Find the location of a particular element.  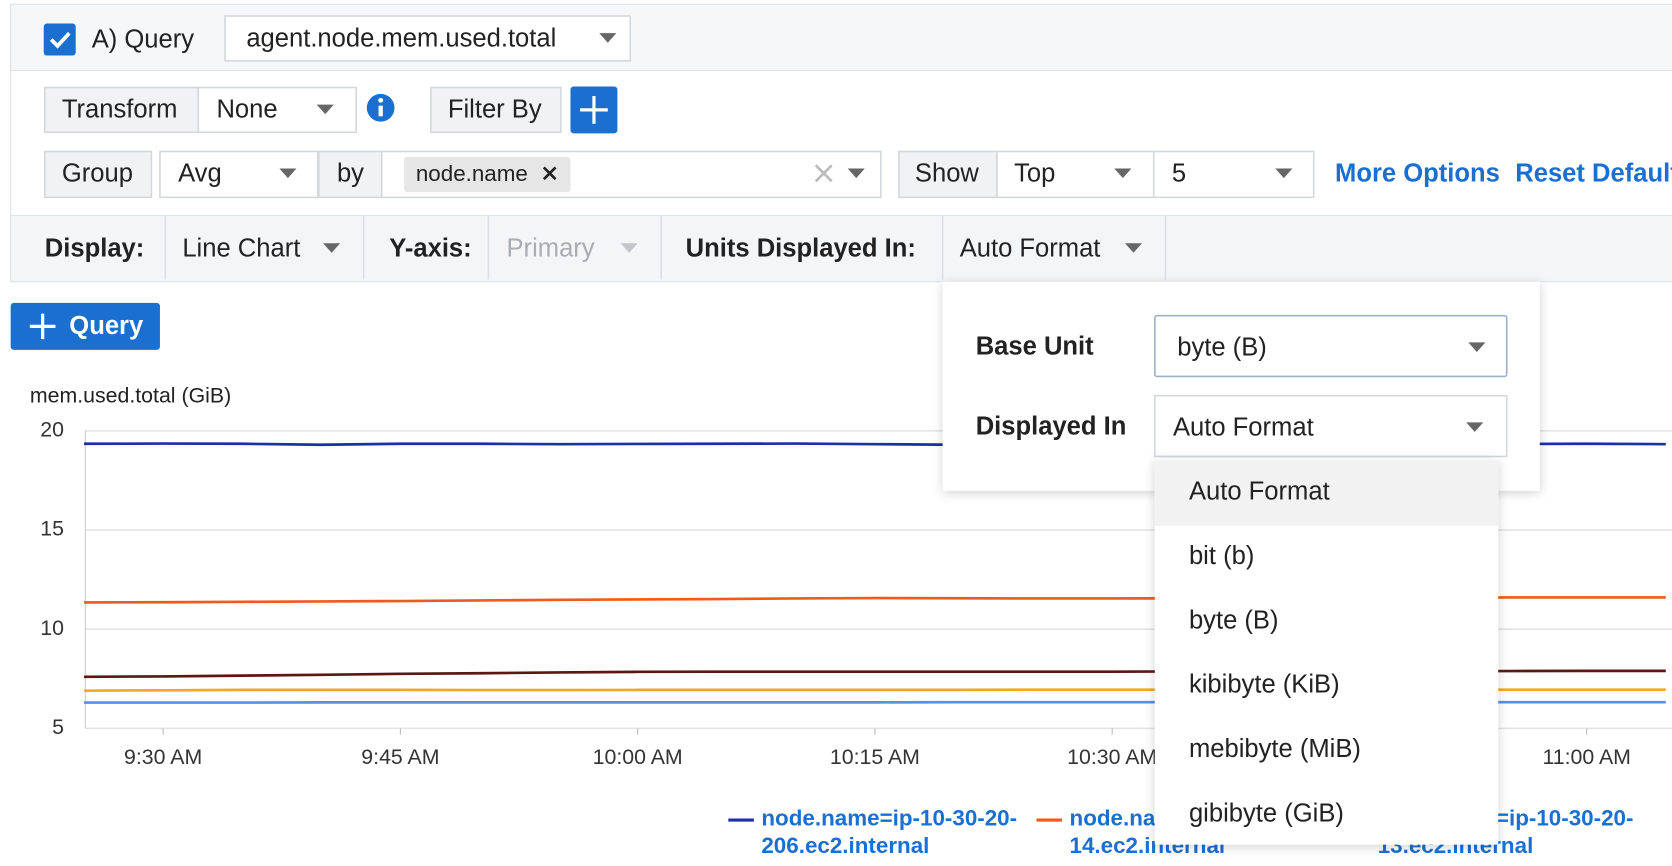

display-bar is located at coordinates (841, 248).